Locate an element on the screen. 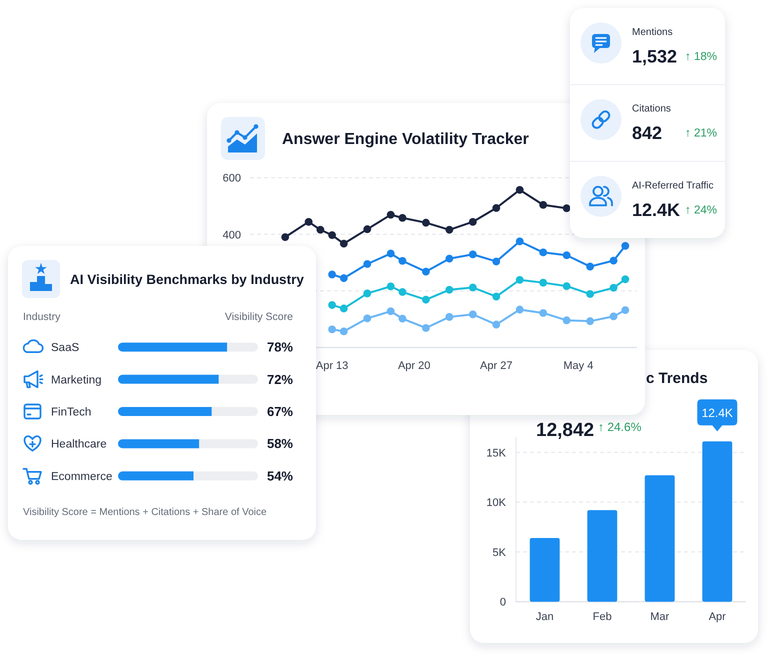 This screenshot has width=767, height=654. chart-title: Answer Engine Volatility Tracker is located at coordinates (405, 139).